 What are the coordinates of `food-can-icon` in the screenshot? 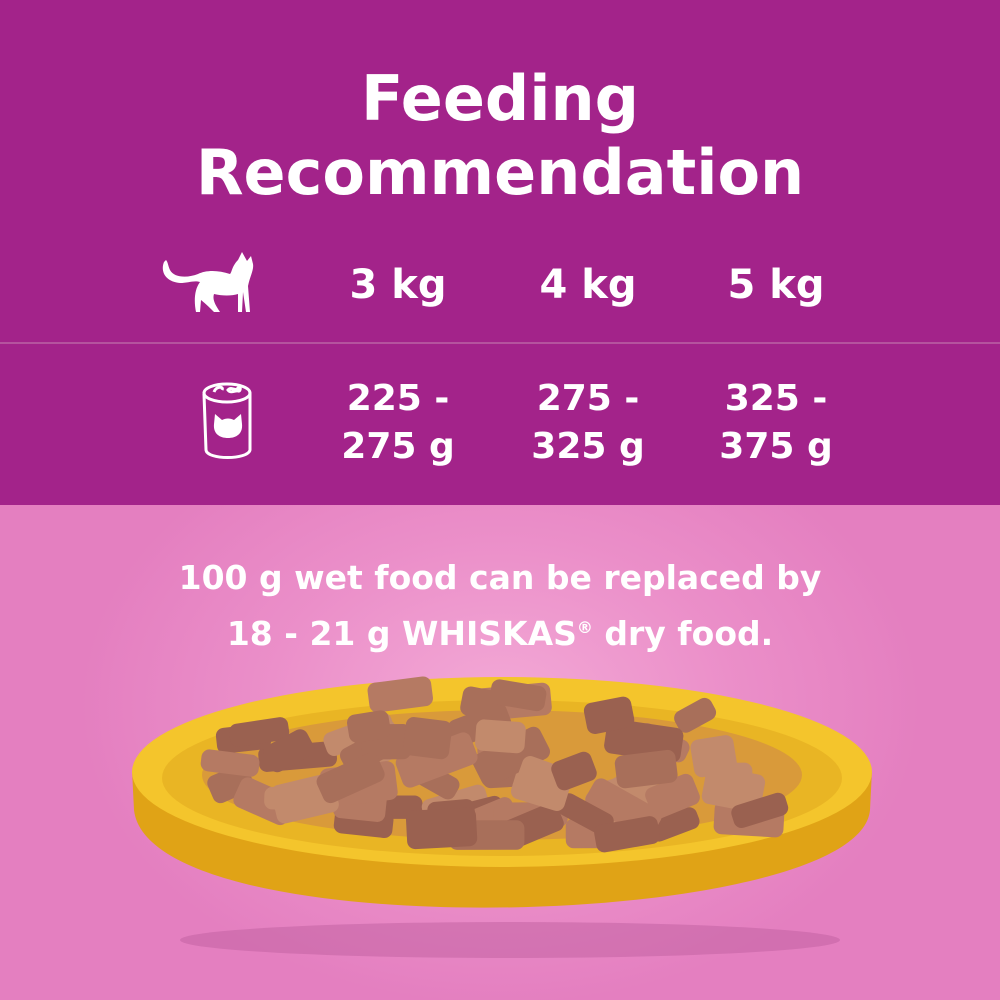 It's located at (227, 420).